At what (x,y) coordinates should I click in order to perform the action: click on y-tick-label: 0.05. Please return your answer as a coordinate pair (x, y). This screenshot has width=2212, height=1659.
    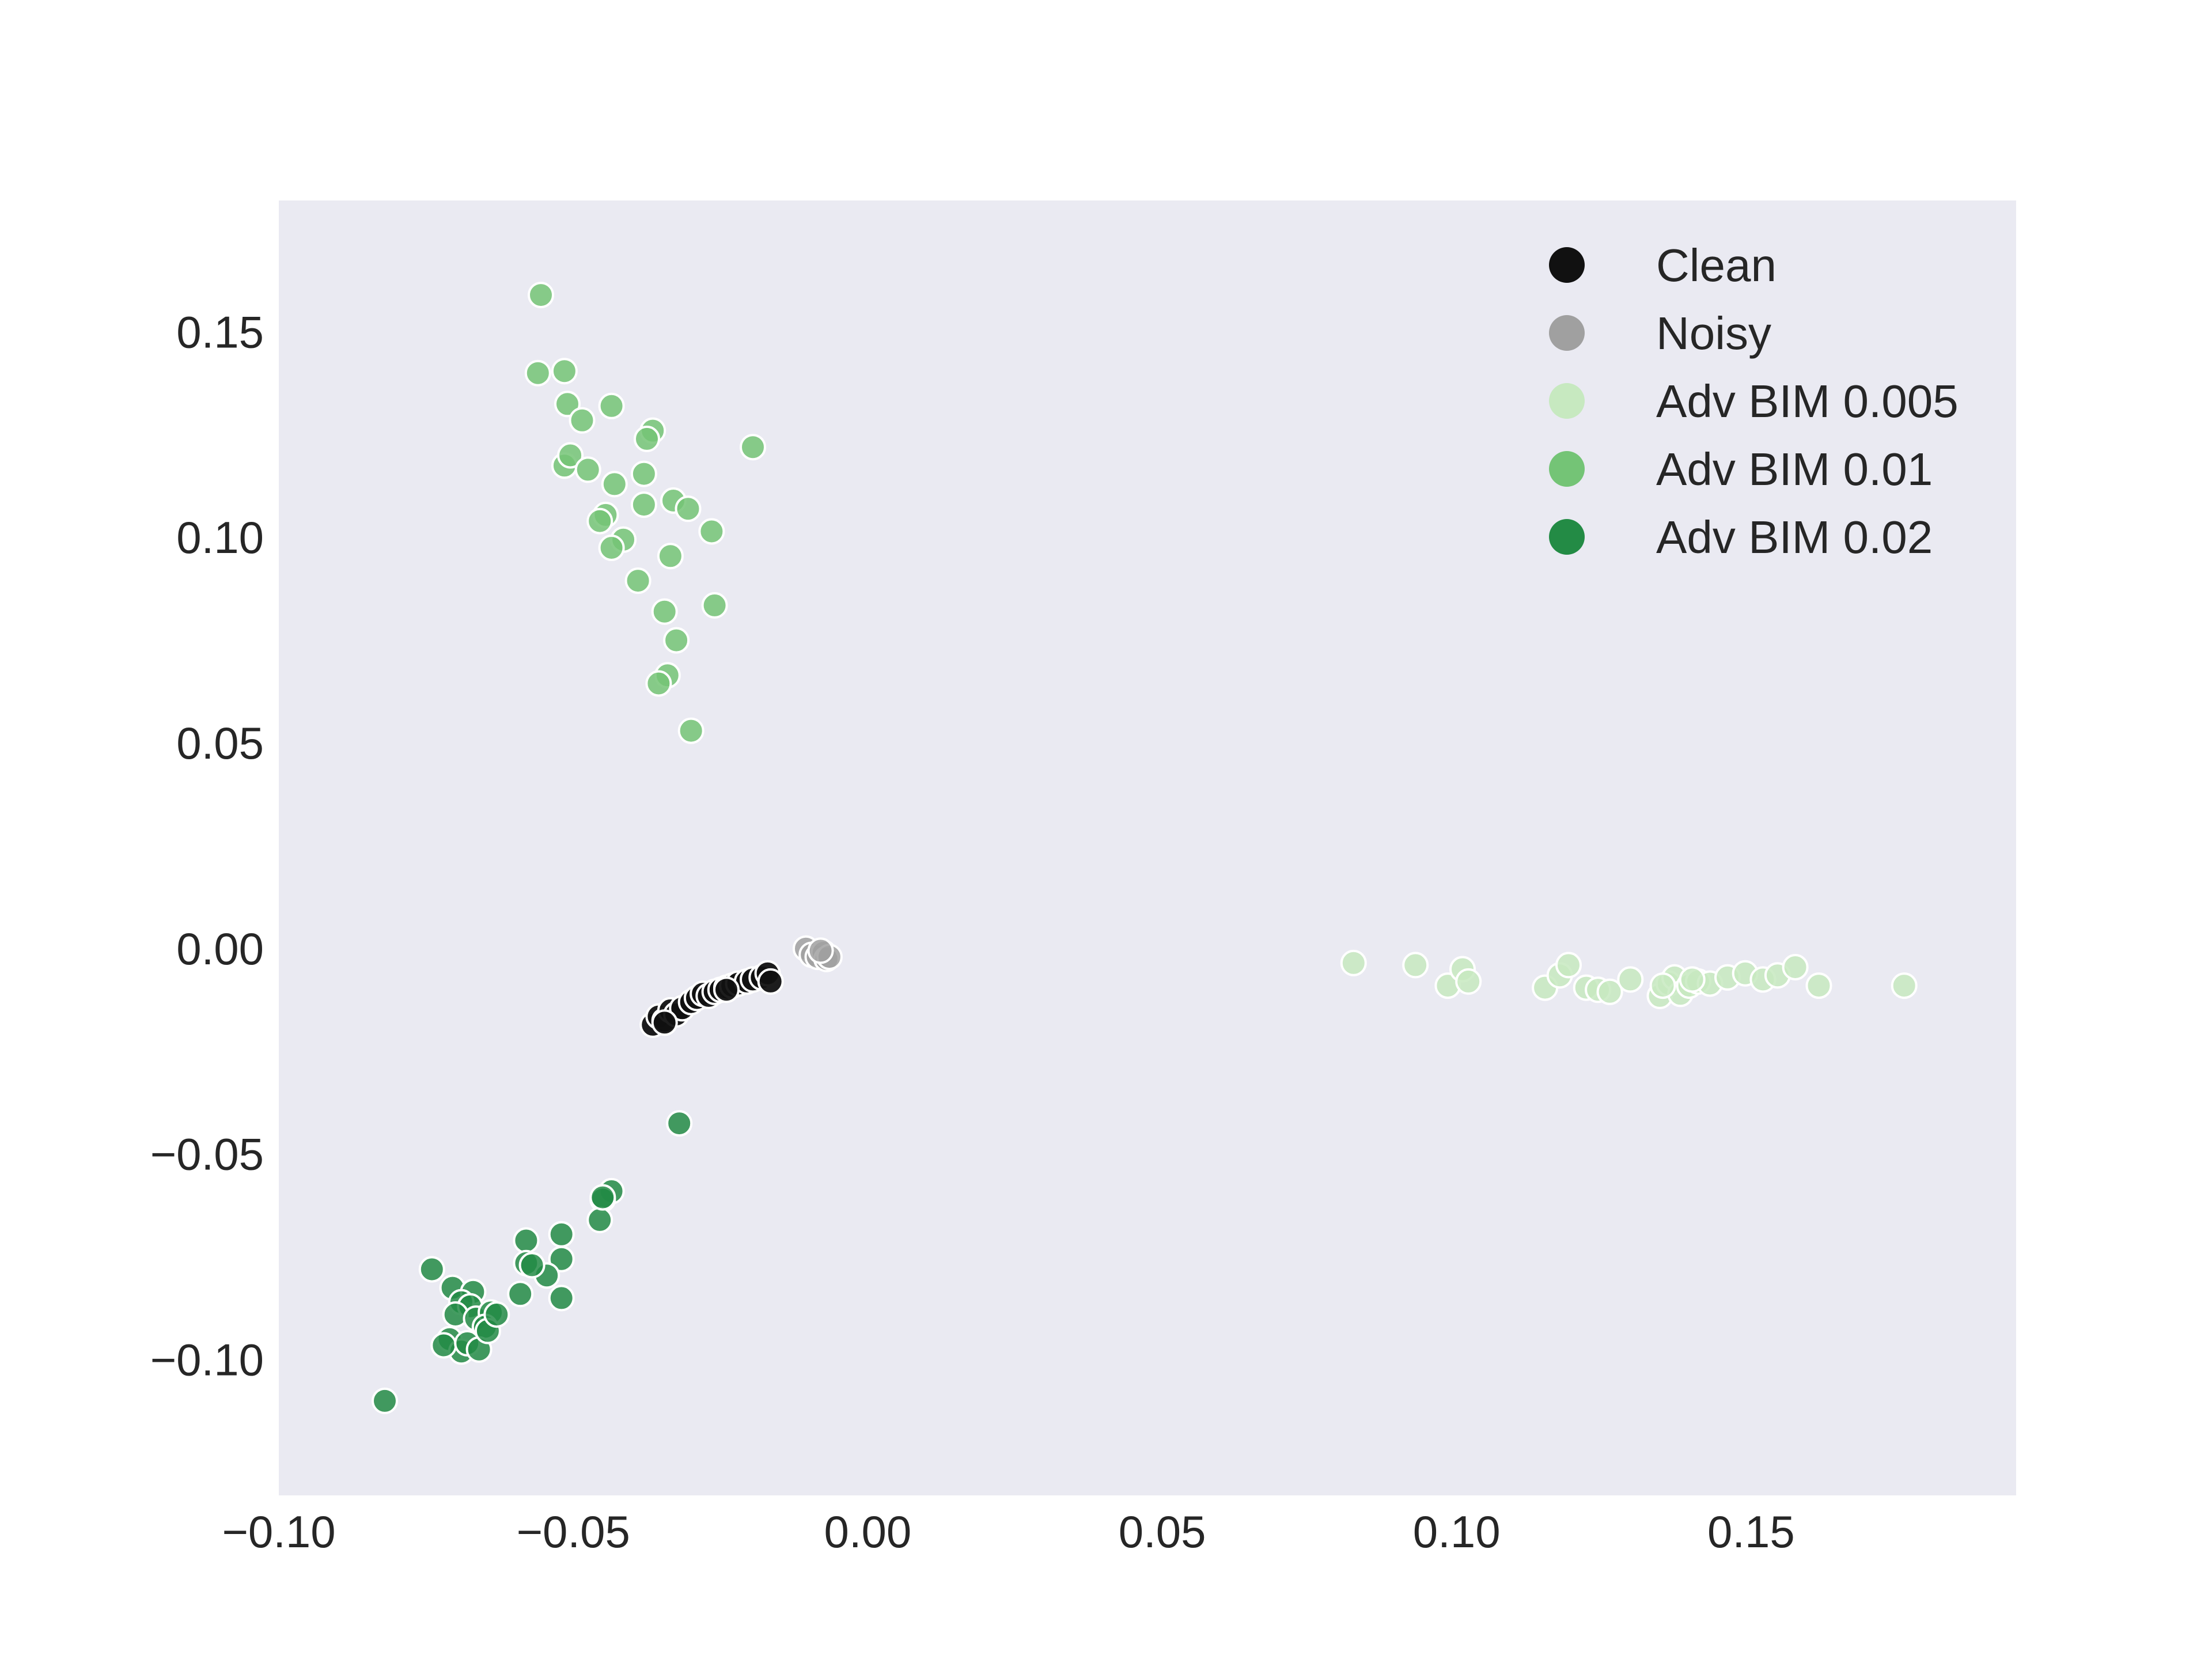
    Looking at the image, I should click on (220, 743).